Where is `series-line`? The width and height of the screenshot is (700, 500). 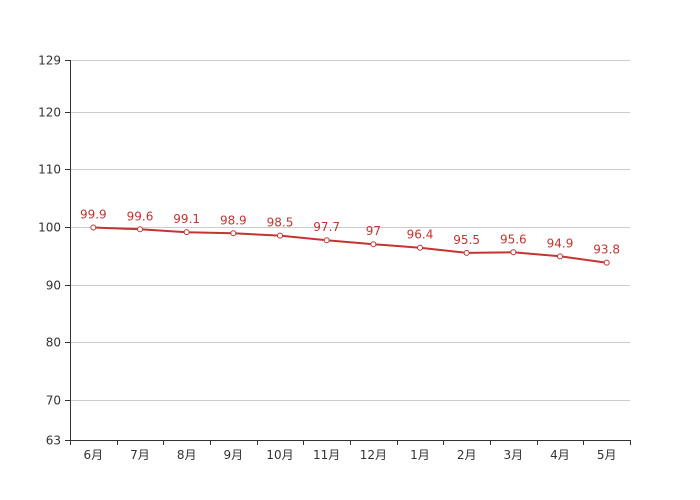
series-line is located at coordinates (350, 245).